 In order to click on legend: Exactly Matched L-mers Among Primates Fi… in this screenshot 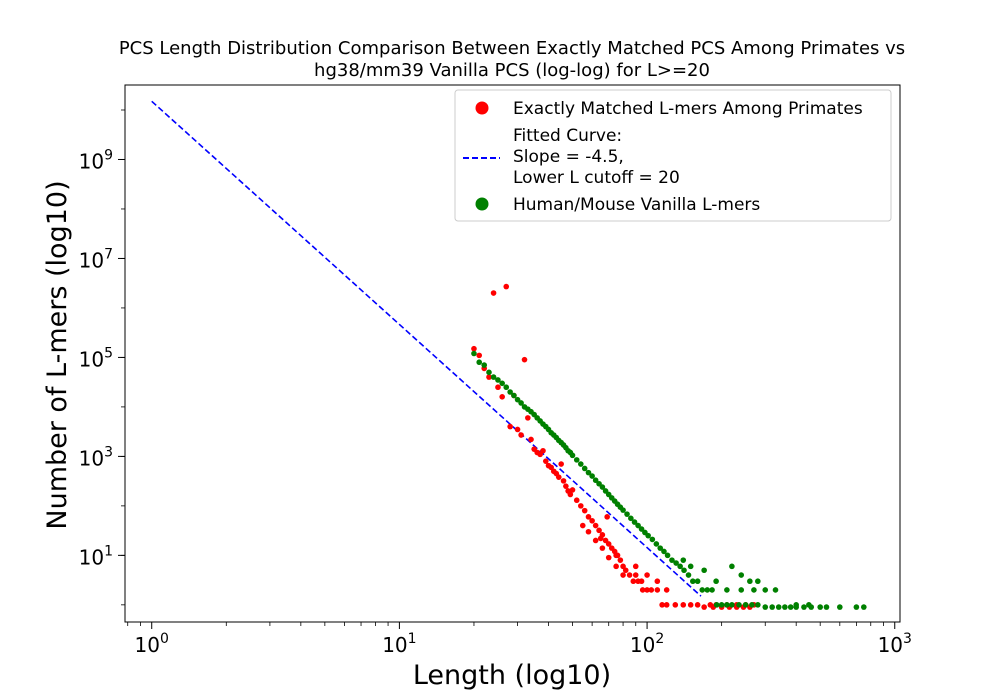, I will do `click(673, 155)`.